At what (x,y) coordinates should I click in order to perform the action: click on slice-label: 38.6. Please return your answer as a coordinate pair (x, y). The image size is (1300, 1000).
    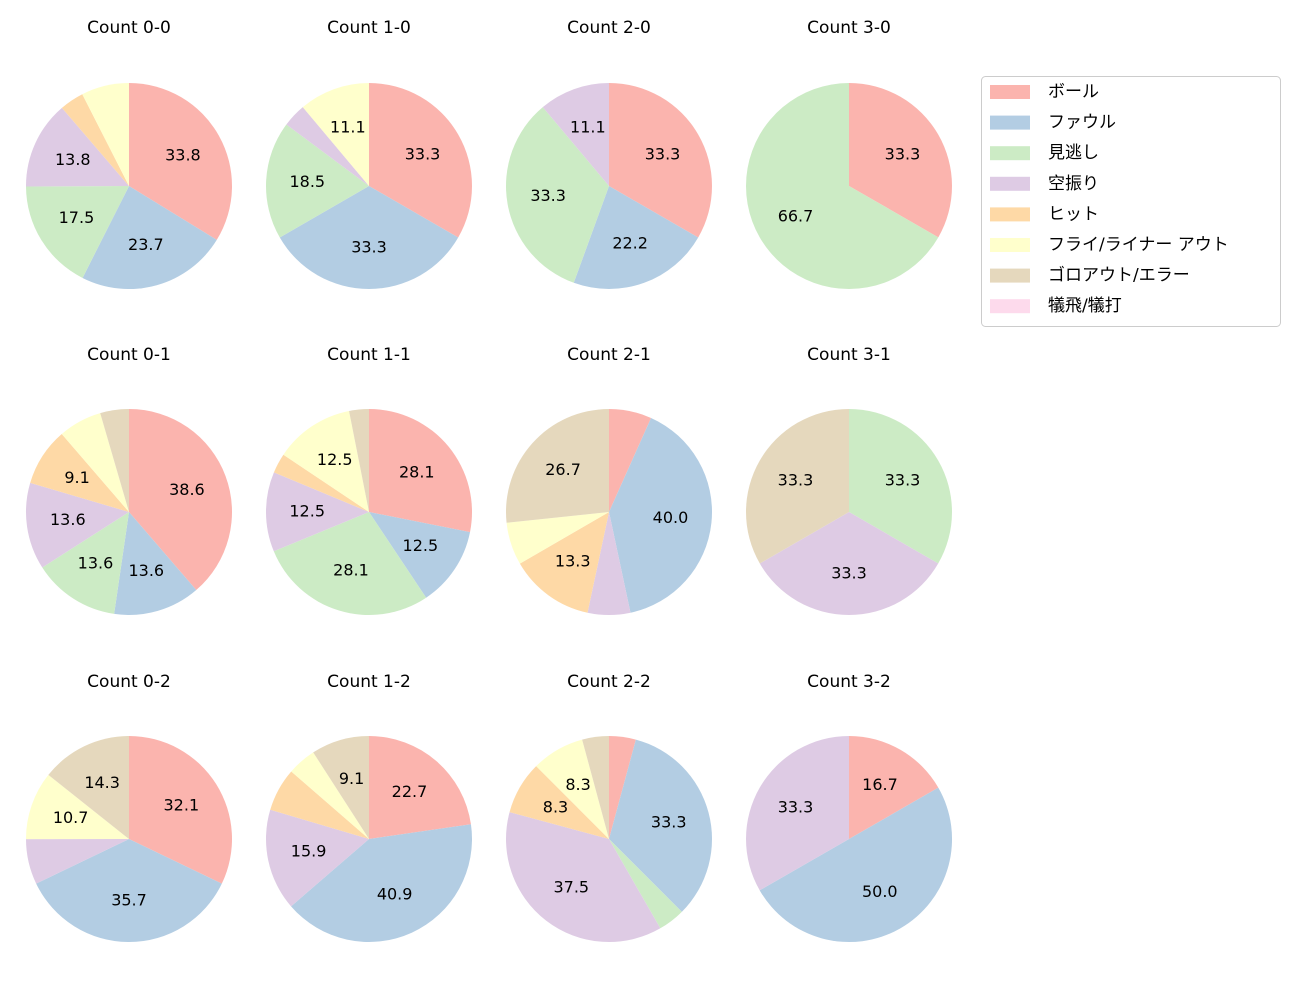
    Looking at the image, I should click on (187, 489).